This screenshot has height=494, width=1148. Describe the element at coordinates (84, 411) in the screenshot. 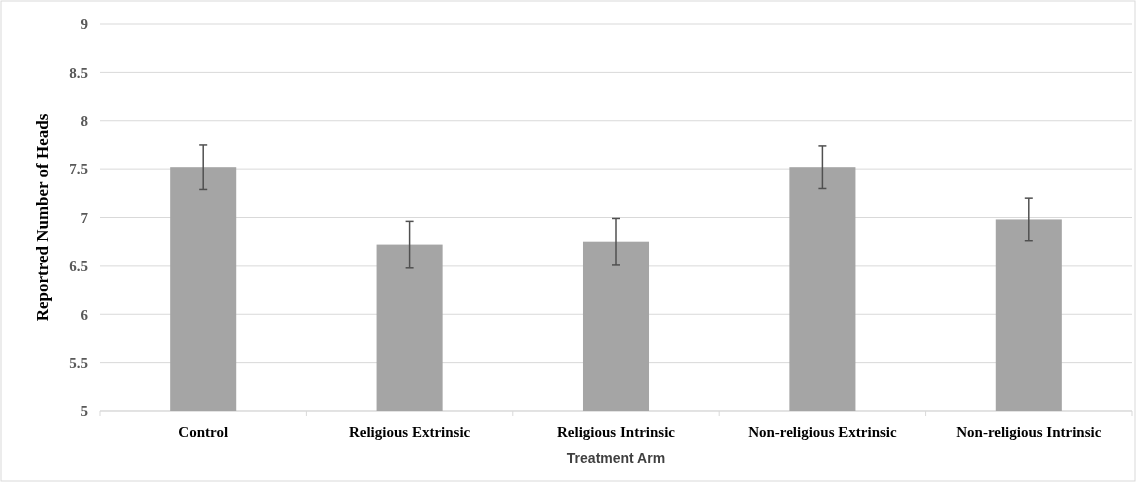

I see `y-tick-label: 5` at that location.